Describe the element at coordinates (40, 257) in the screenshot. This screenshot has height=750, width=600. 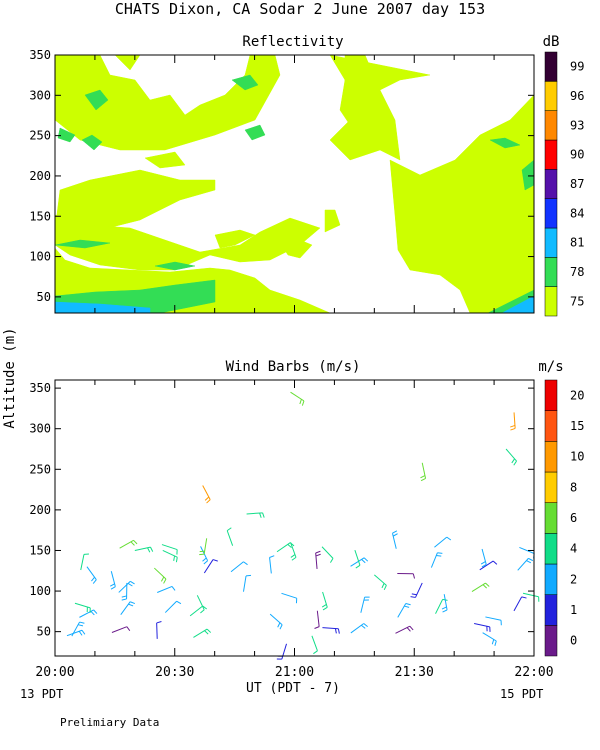
I see `refl-y-tick-label-100: 100` at that location.